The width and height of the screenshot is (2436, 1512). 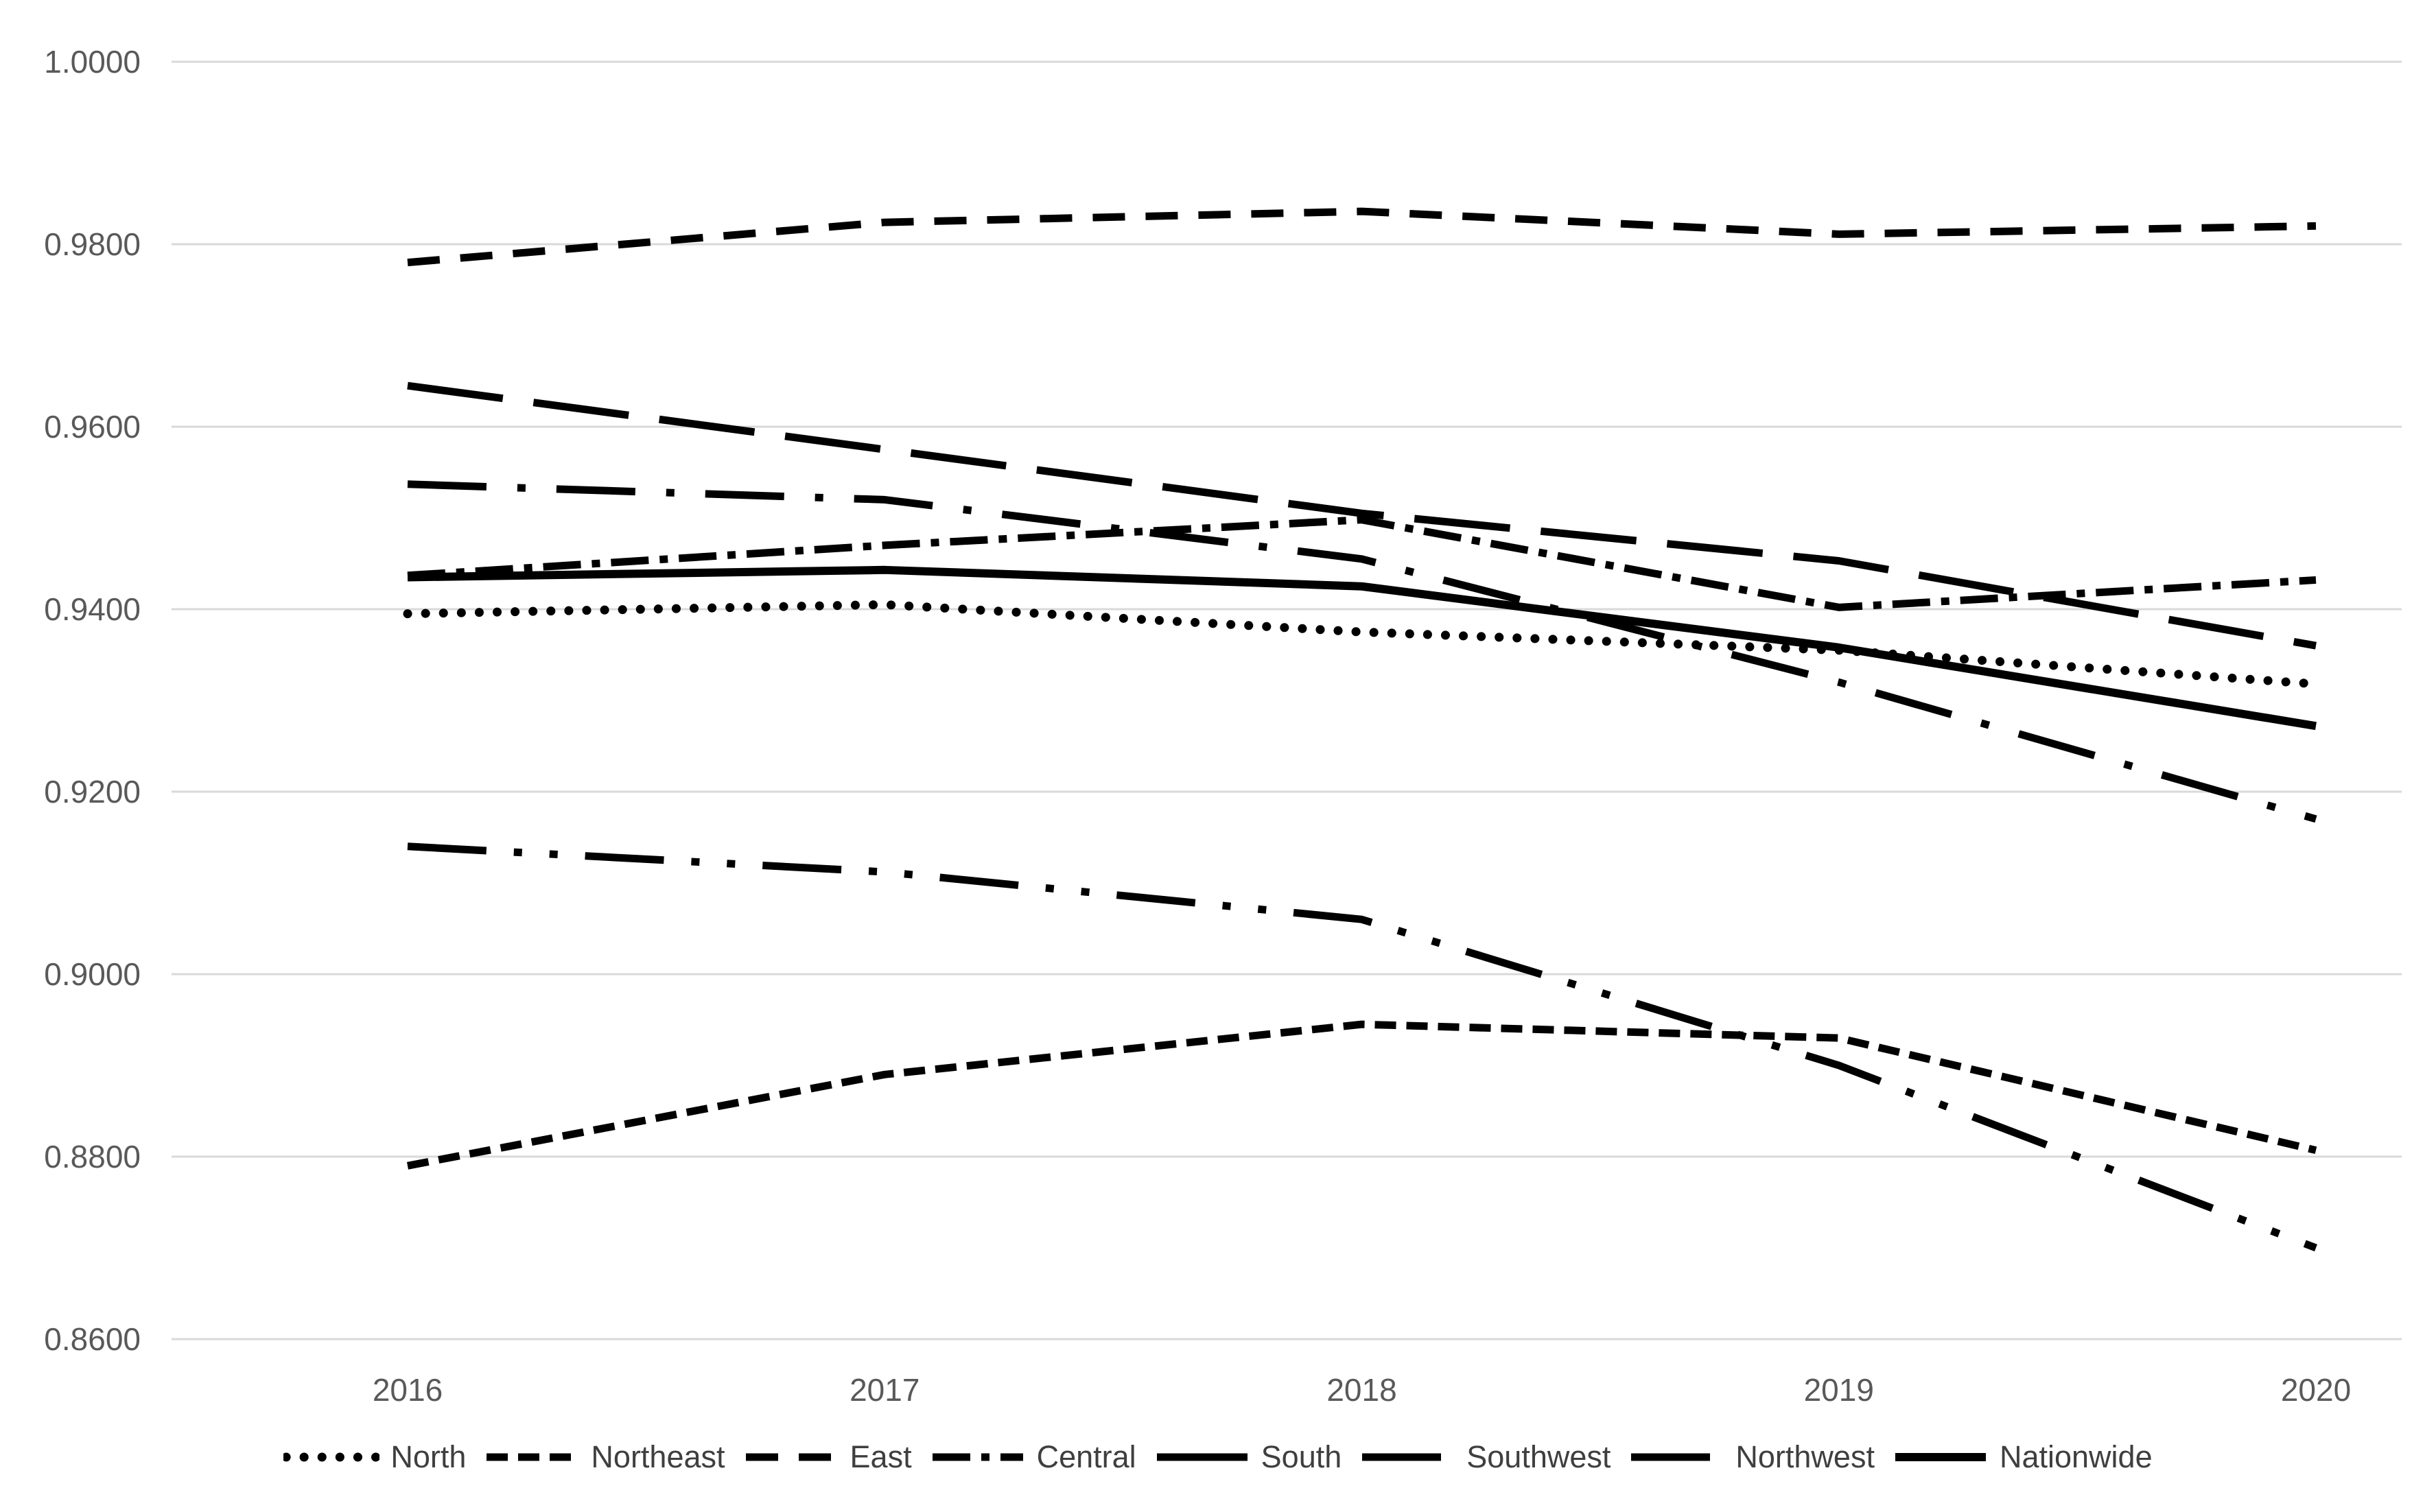 I want to click on series-line-nationwide, so click(x=1362, y=648).